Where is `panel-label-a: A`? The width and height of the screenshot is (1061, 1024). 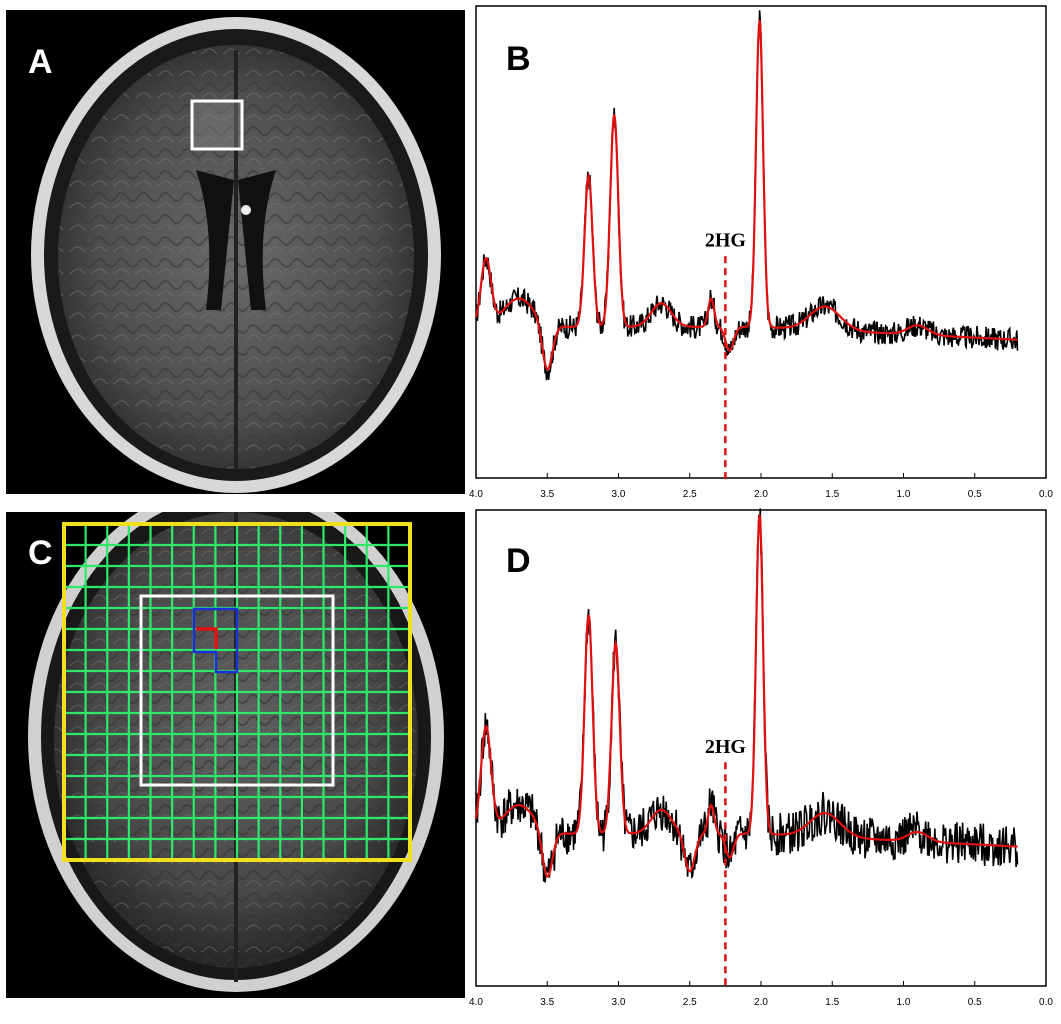
panel-label-a: A is located at coordinates (40, 62).